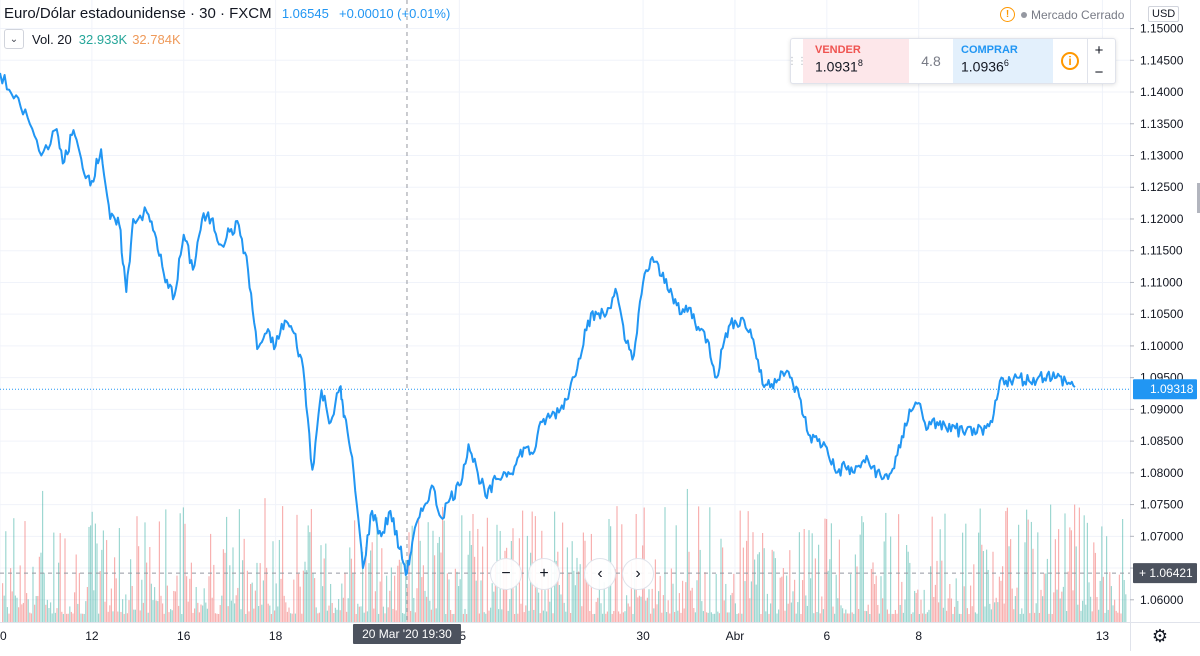 This screenshot has width=1200, height=656. Describe the element at coordinates (1099, 50) in the screenshot. I see `plus-icon: +` at that location.